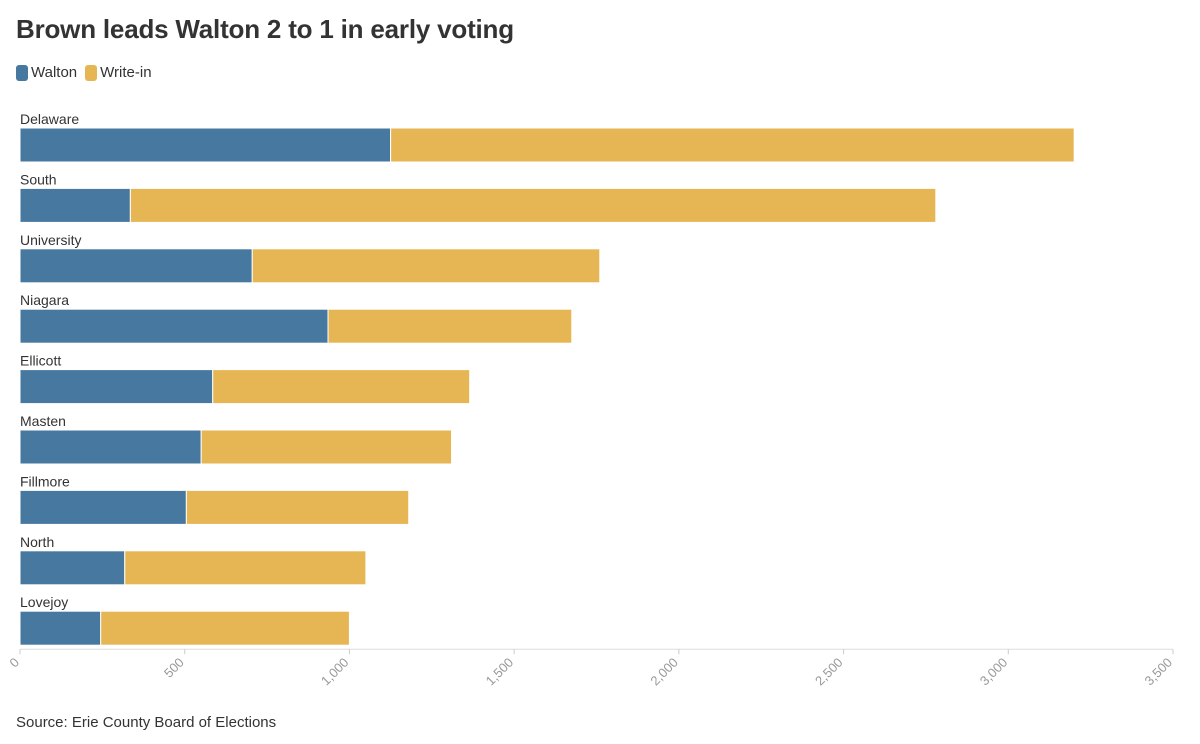 The image size is (1200, 744). Describe the element at coordinates (91, 72) in the screenshot. I see `legend-swatch-write-in` at that location.